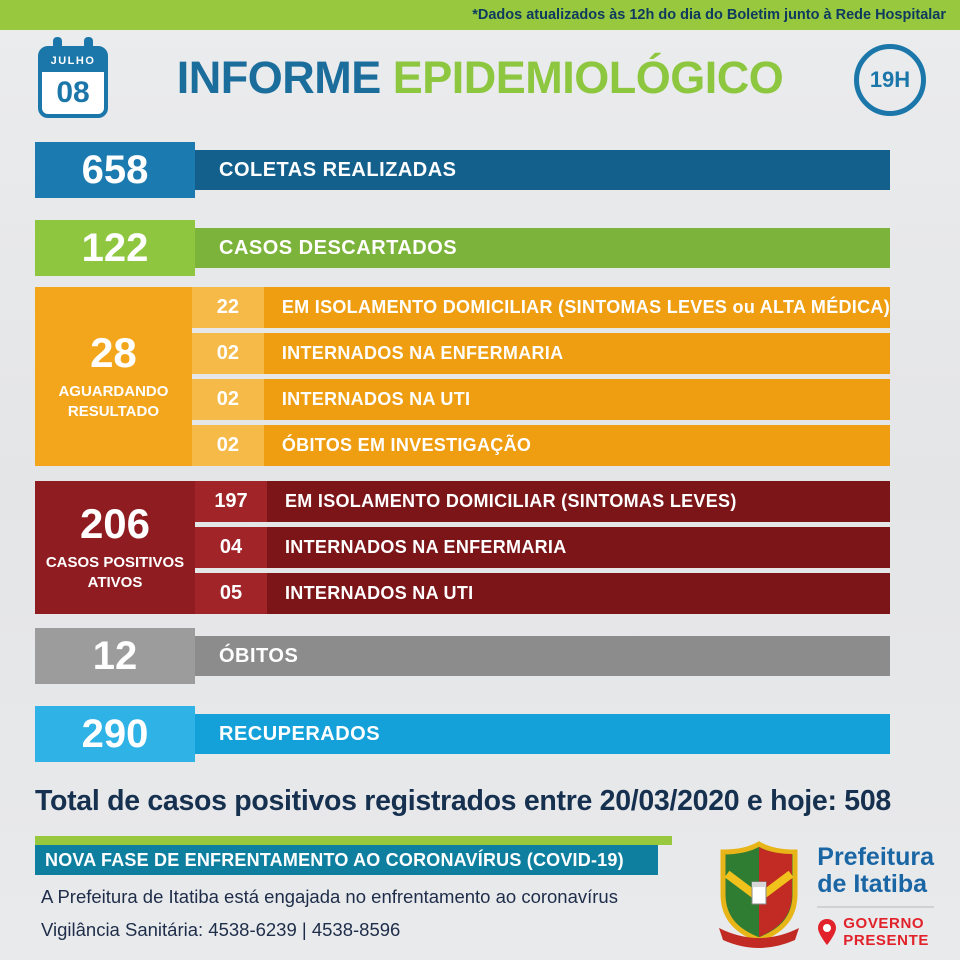  I want to click on sub-row: 02 INTERNADOS NA ENFERMARIA, so click(540, 353).